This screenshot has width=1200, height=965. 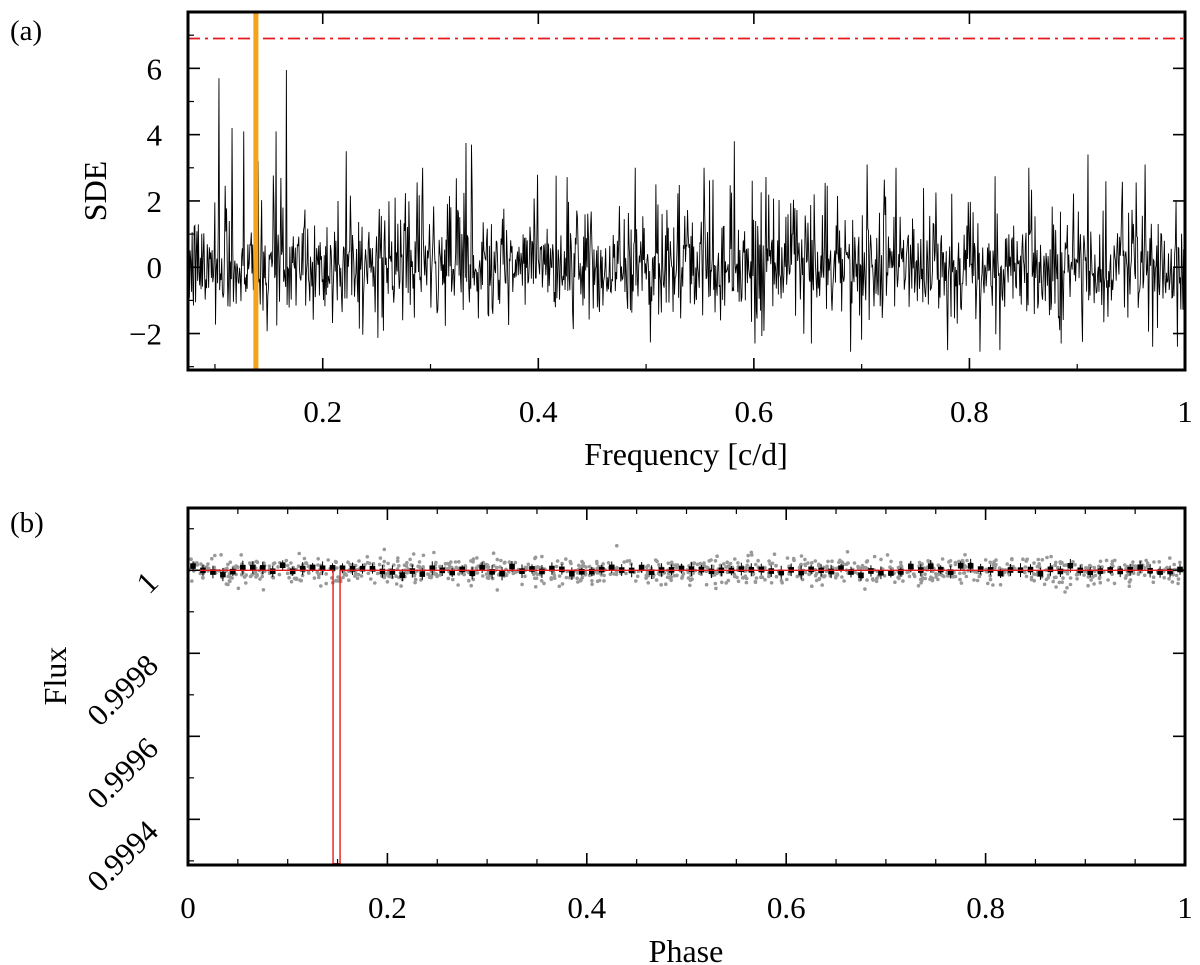 What do you see at coordinates (753, 411) in the screenshot?
I see `a-xtick-label: 0.6` at bounding box center [753, 411].